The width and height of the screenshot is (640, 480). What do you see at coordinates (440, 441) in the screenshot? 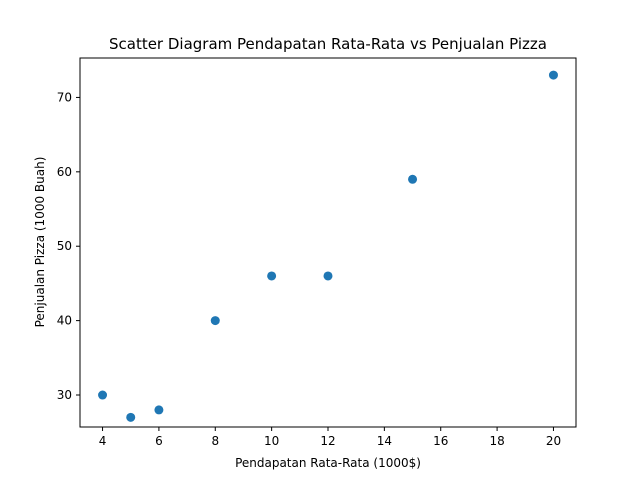
I see `x-tick-label-6: 16` at bounding box center [440, 441].